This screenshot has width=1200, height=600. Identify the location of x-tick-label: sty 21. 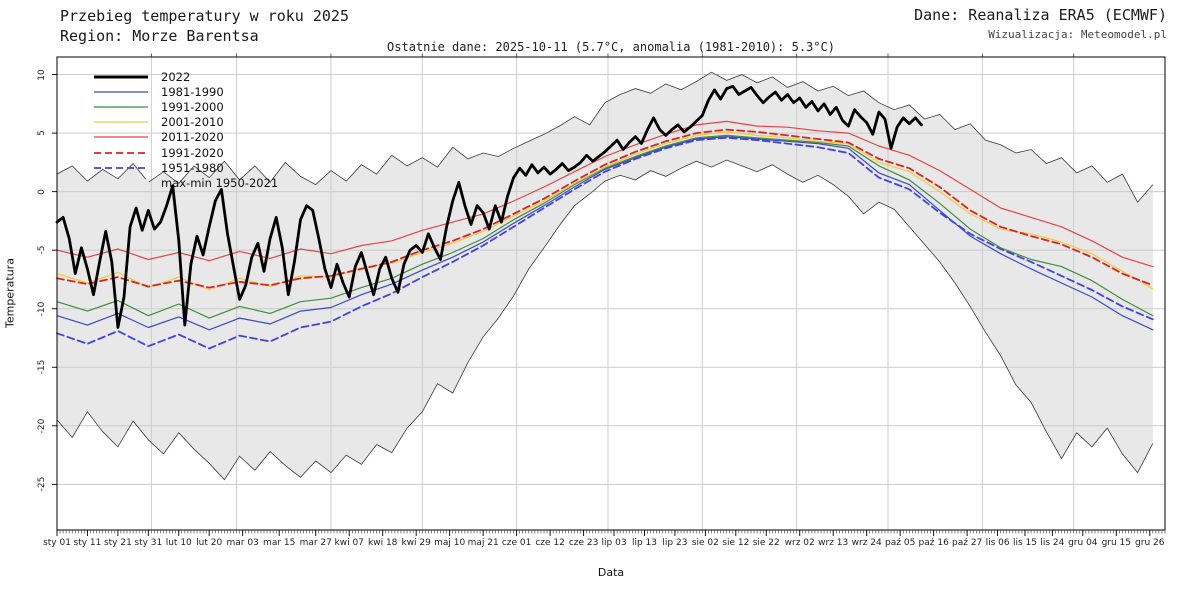
(117, 543).